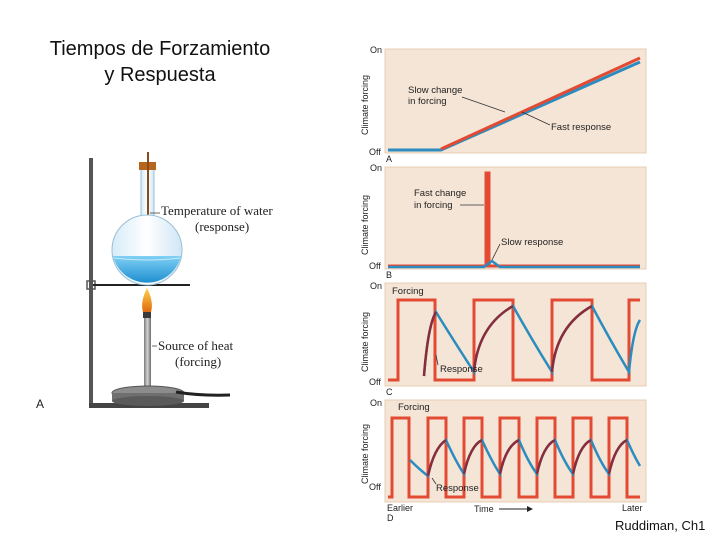 The height and width of the screenshot is (540, 720). What do you see at coordinates (217, 210) in the screenshot?
I see `water-label-line-1: Temperature of water` at bounding box center [217, 210].